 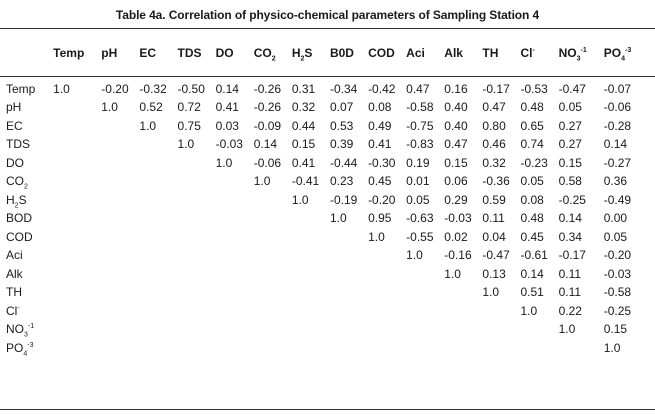 What do you see at coordinates (10, 199) in the screenshot?
I see `label-base: H` at bounding box center [10, 199].